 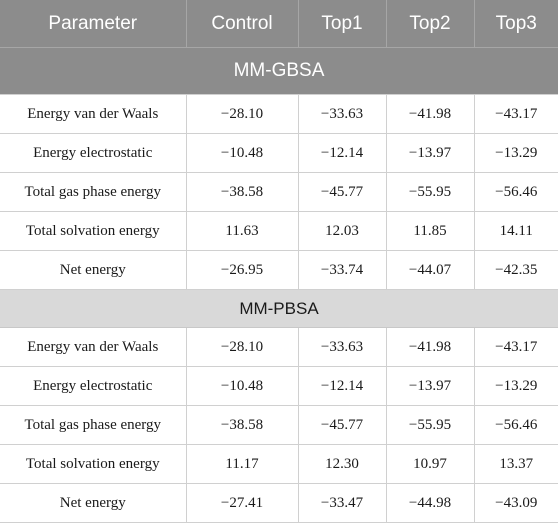 What do you see at coordinates (342, 464) in the screenshot?
I see `value-top1: 12.30` at bounding box center [342, 464].